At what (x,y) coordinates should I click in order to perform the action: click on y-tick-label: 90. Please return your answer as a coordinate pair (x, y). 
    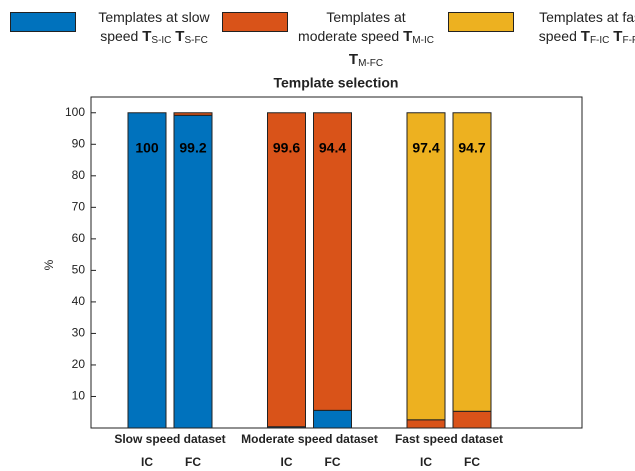
    Looking at the image, I should click on (79, 143).